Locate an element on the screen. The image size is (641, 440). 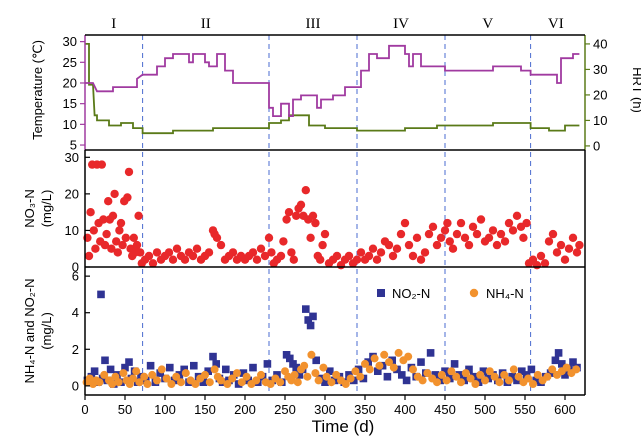
temperature-line is located at coordinates (332, 80).